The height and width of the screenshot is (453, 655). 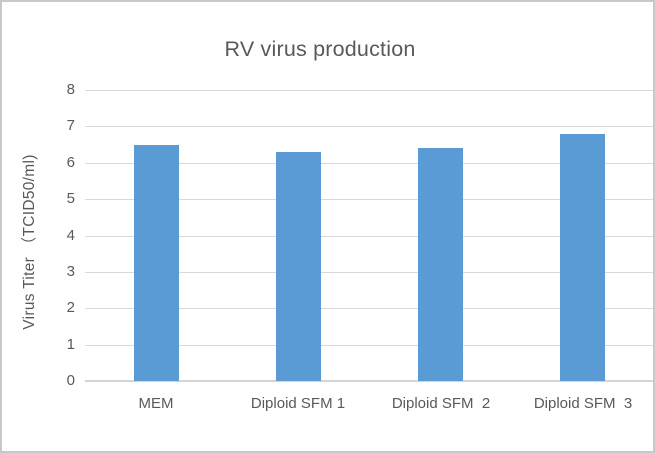 I want to click on y-tick-label: 1, so click(x=70, y=344).